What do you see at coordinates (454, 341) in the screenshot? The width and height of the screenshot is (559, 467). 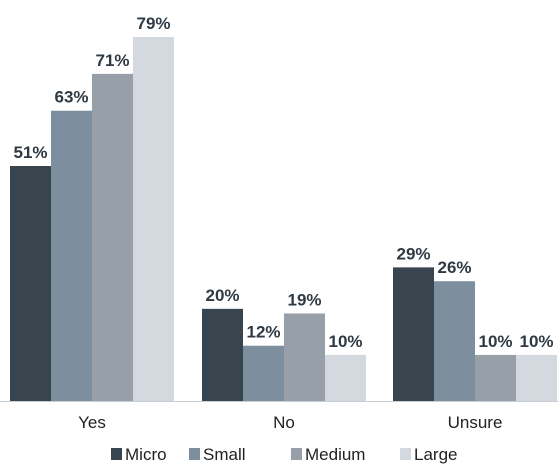 I see `bar-unsure-small` at bounding box center [454, 341].